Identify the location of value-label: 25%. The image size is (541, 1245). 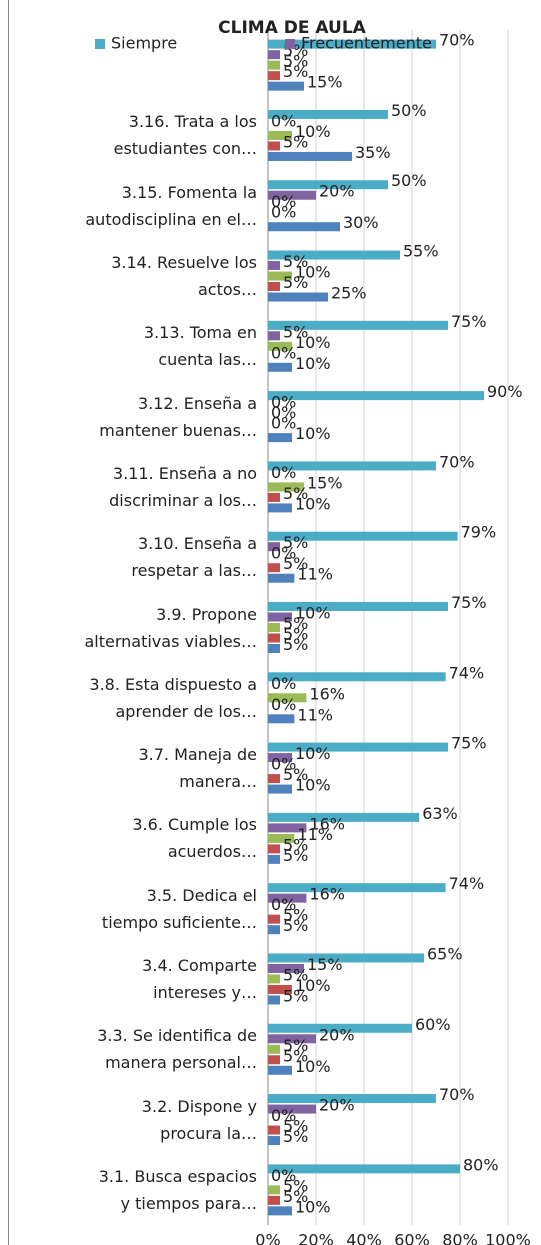
(349, 293).